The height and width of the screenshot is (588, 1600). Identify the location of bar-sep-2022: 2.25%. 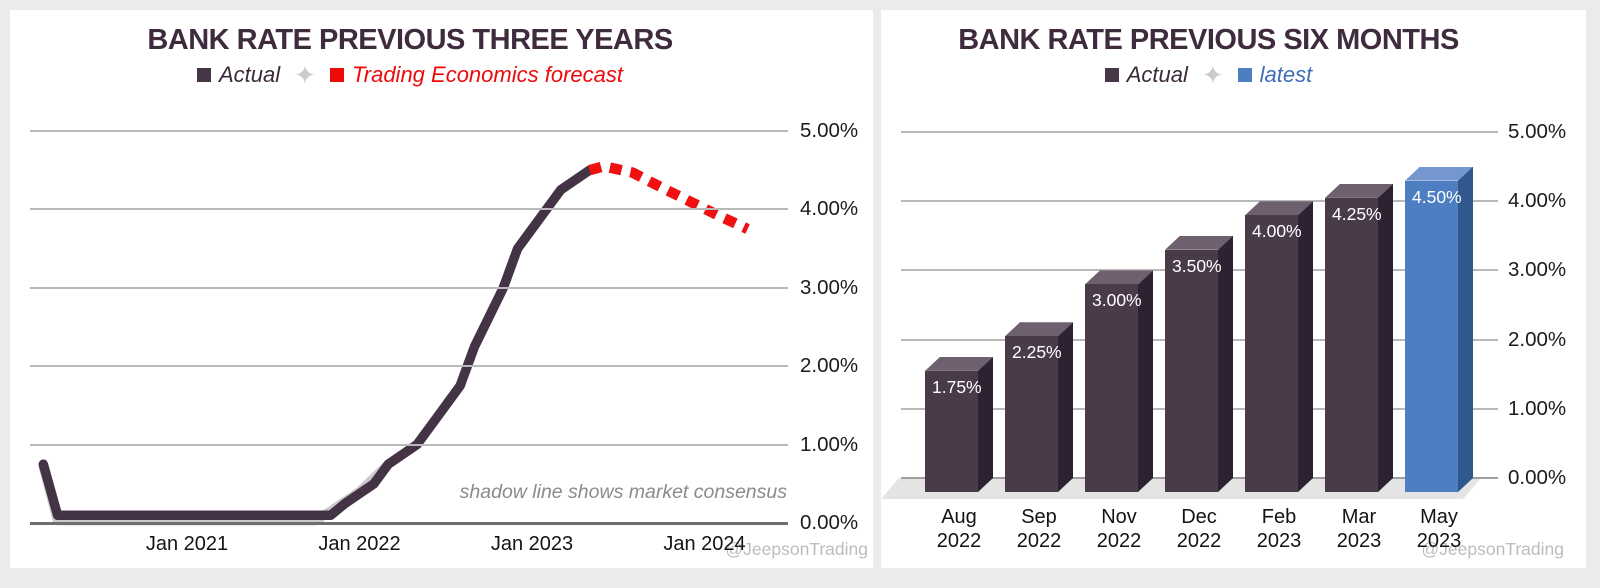
(1033, 414).